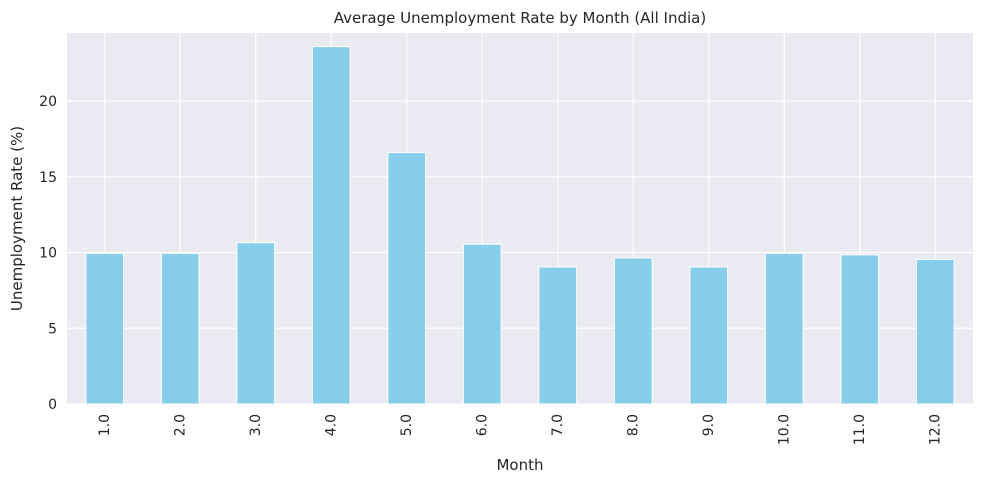 The width and height of the screenshot is (984, 484). What do you see at coordinates (784, 328) in the screenshot?
I see `bar-month-10.0` at bounding box center [784, 328].